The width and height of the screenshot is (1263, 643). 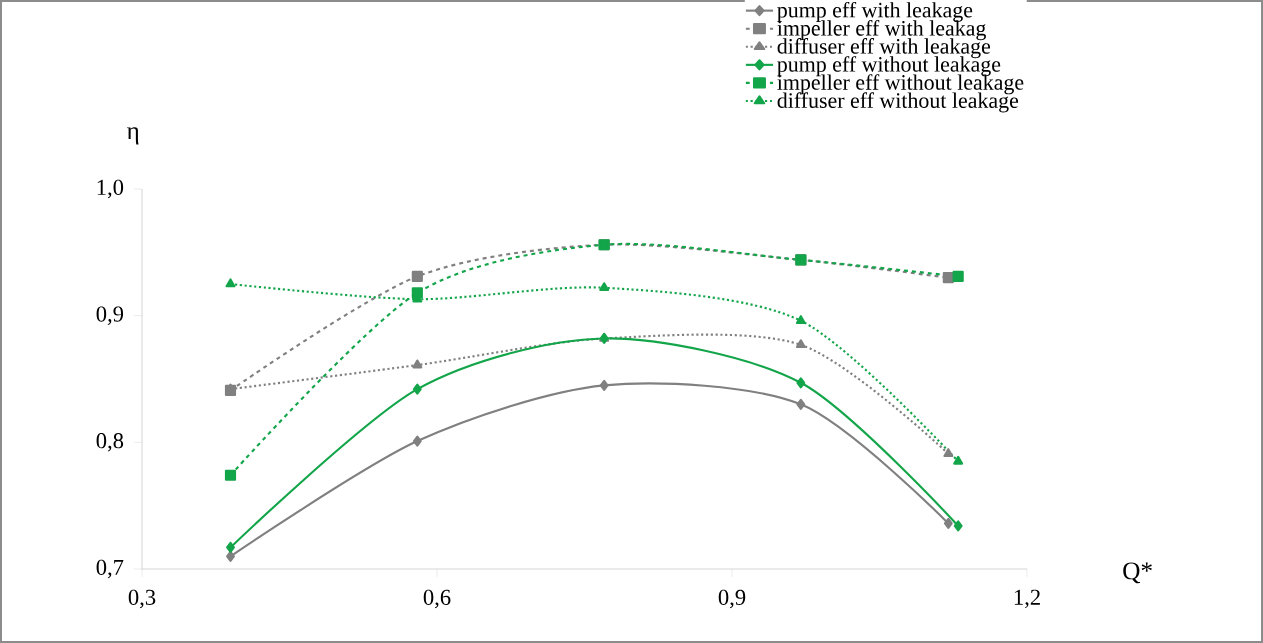 What do you see at coordinates (110, 569) in the screenshot?
I see `y-tick-label: 0,7` at bounding box center [110, 569].